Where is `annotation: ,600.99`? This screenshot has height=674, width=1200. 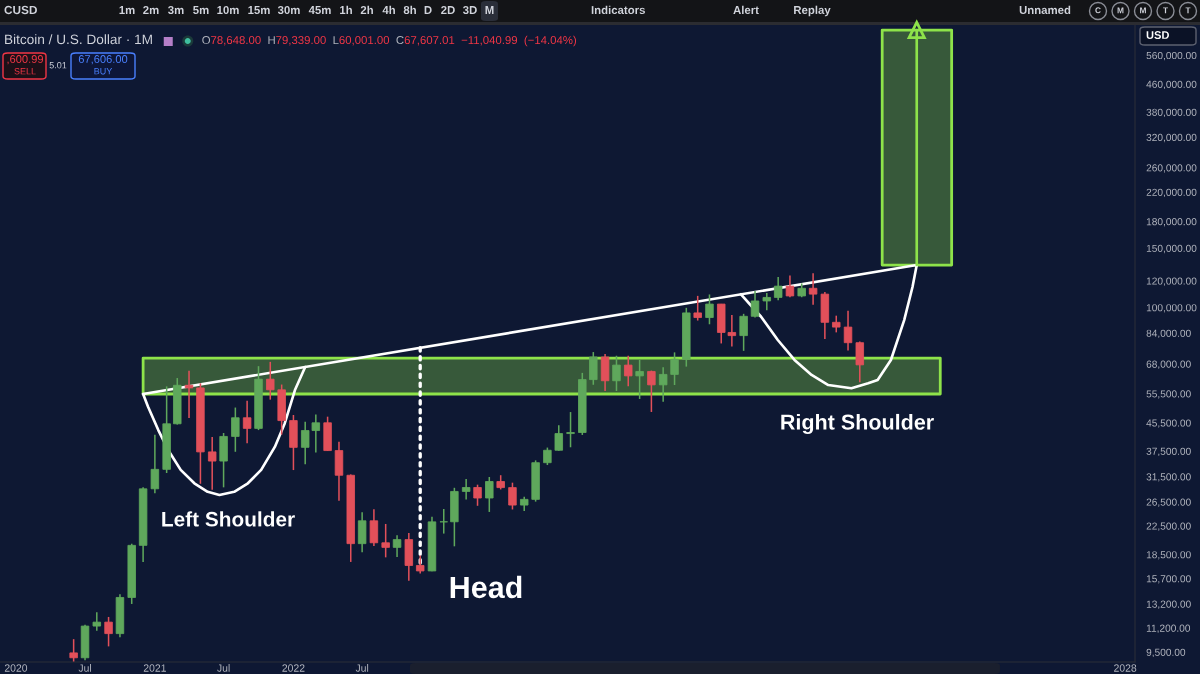
annotation: ,600.99 is located at coordinates (25, 60).